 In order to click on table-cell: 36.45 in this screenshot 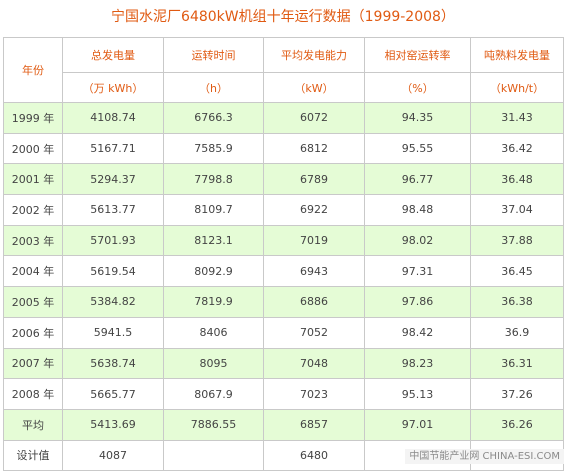, I will do `click(517, 271)`.